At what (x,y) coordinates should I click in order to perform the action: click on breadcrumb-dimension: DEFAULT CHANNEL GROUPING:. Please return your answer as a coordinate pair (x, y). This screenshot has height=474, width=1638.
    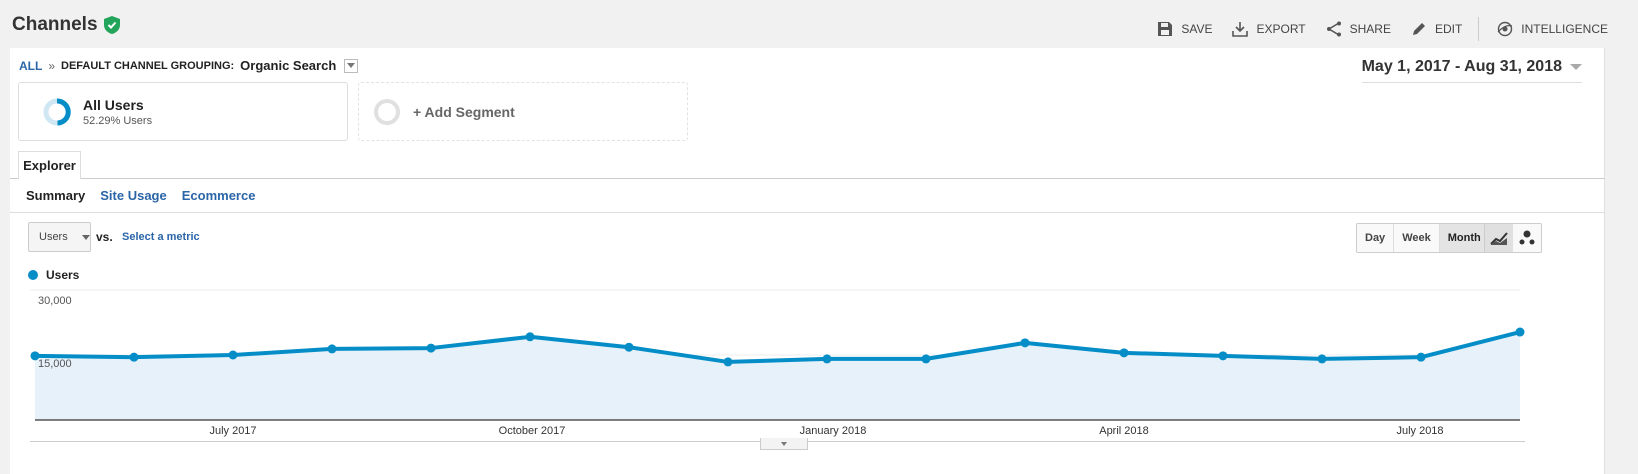
    Looking at the image, I should click on (148, 65).